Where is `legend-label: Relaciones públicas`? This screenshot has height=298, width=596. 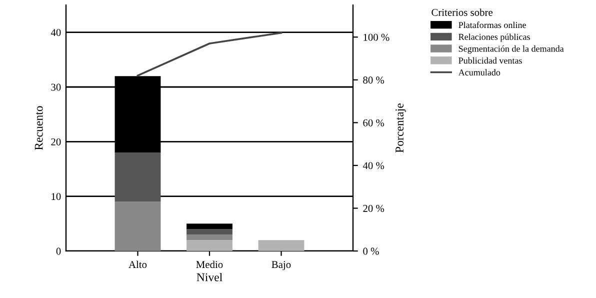 legend-label: Relaciones públicas is located at coordinates (494, 38).